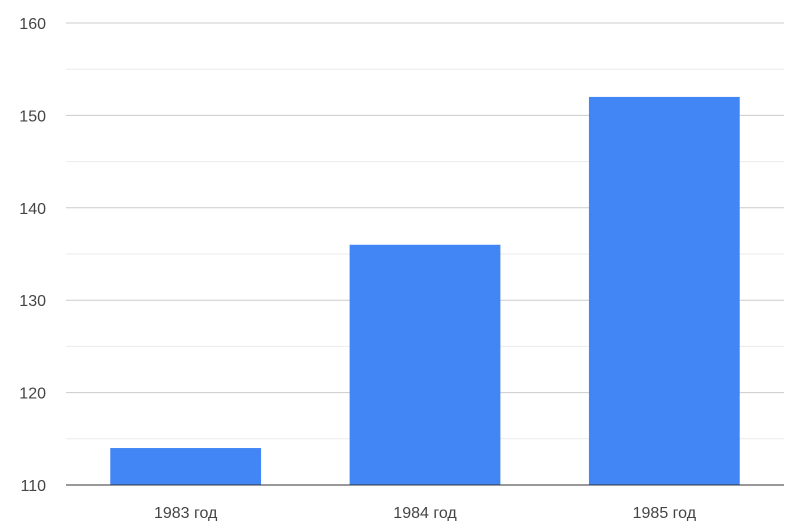 This screenshot has height=521, width=793. Describe the element at coordinates (33, 486) in the screenshot. I see `y-tick-label: 110` at that location.